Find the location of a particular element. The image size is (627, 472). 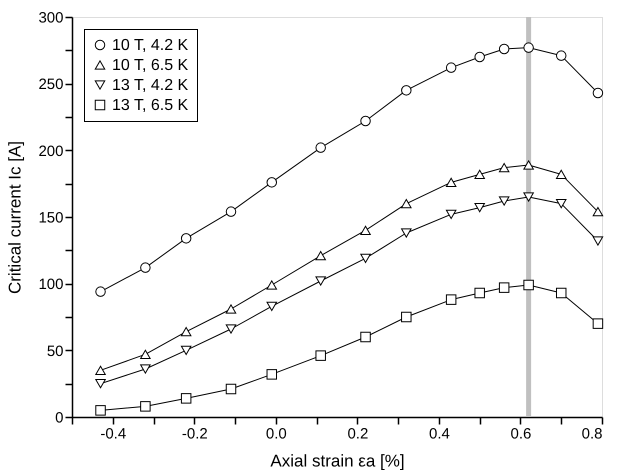

legend-label: 10 T, 6.5 K is located at coordinates (150, 65).